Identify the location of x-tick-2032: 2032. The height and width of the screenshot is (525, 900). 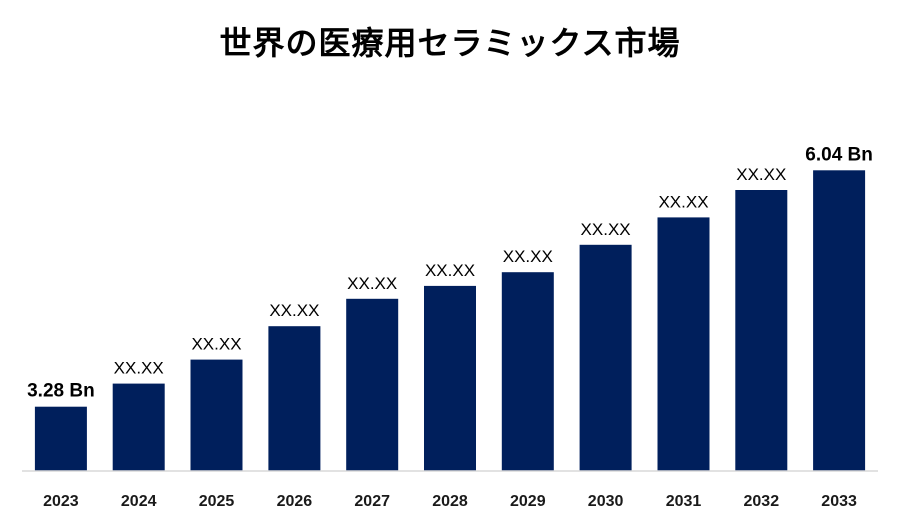
(762, 501).